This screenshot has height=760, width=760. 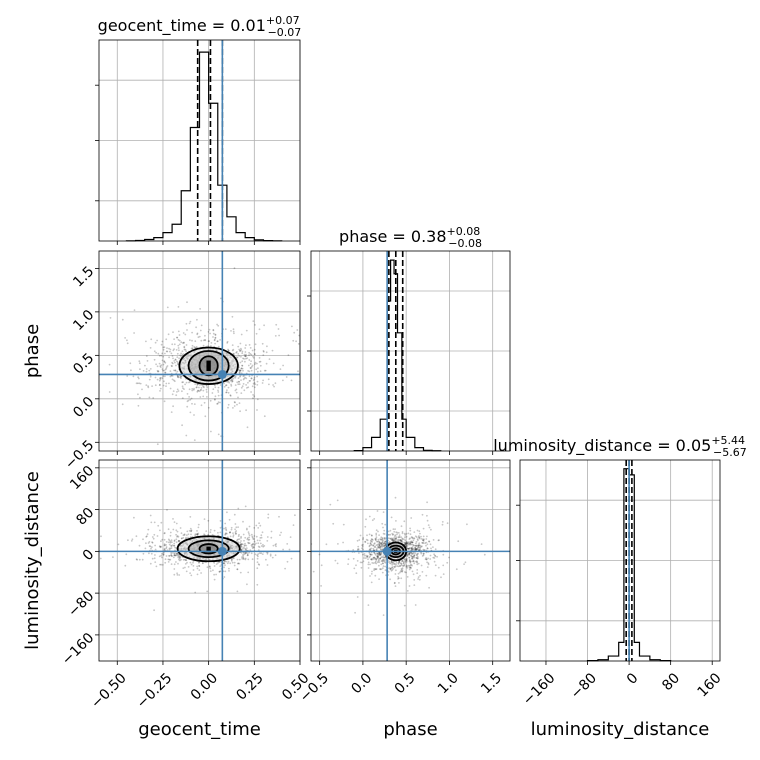 I want to click on title-main-phase: phase = 0.38, so click(x=392, y=236).